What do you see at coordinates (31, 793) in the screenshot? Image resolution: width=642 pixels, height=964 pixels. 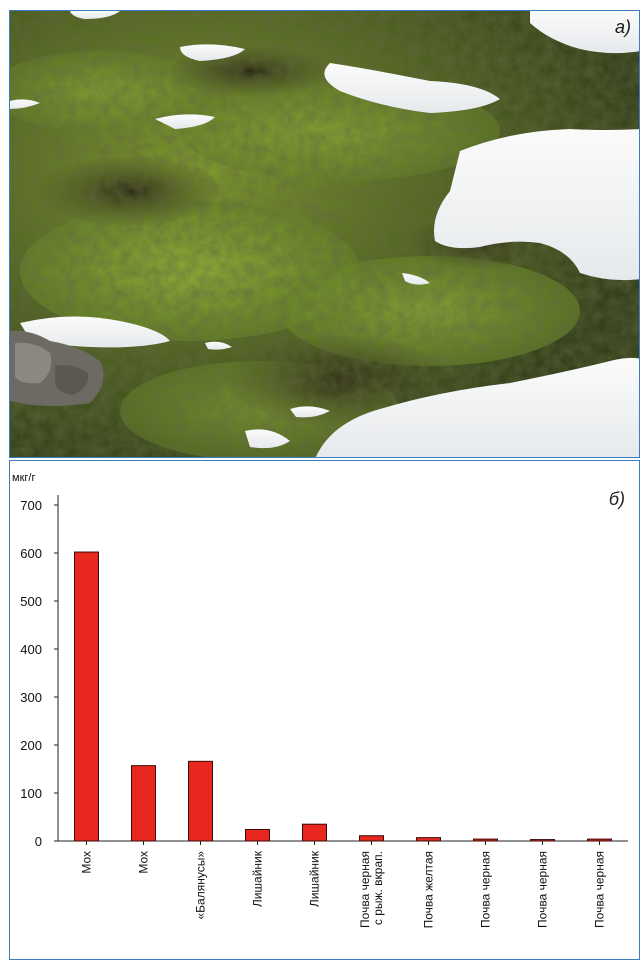 I see `y-tick-label: 100` at bounding box center [31, 793].